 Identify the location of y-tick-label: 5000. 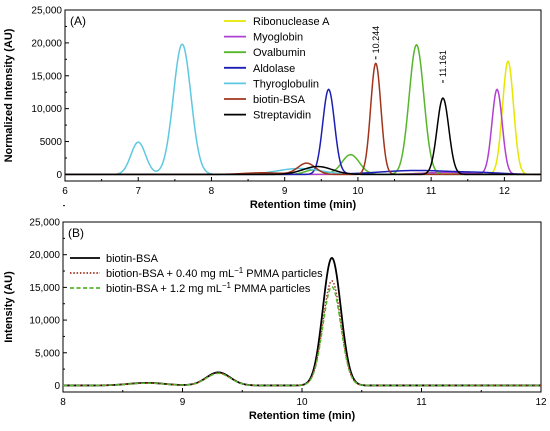
(51, 142).